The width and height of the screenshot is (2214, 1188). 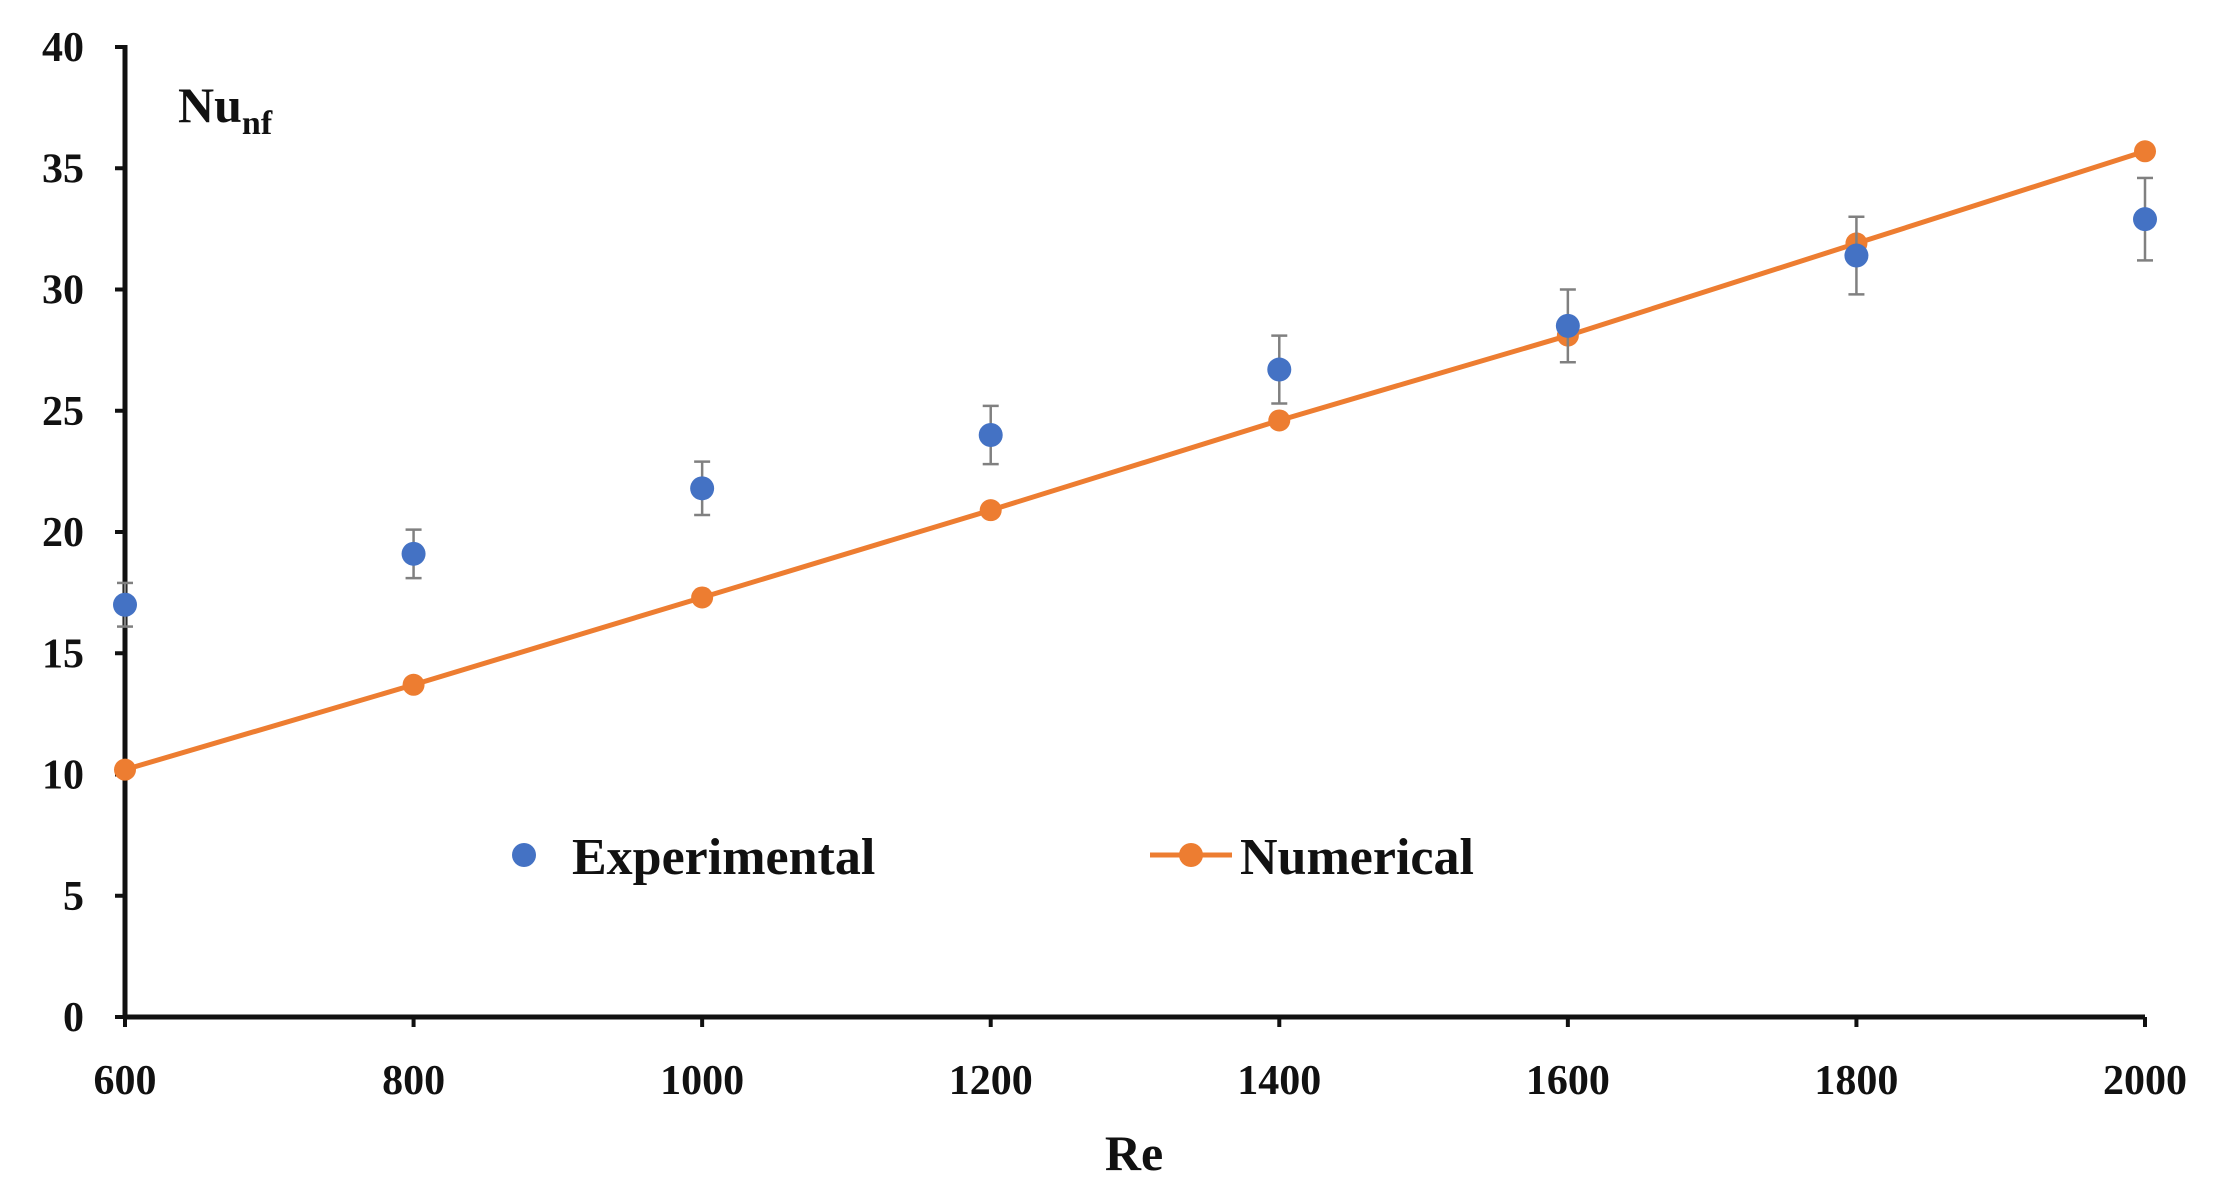 I want to click on x-tick-label: 2000, so click(x=2145, y=1081).